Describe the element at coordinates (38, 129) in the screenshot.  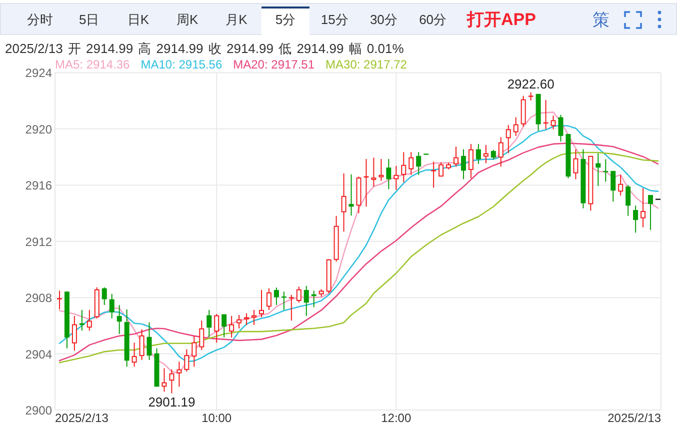
I see `ytick: 2920` at that location.